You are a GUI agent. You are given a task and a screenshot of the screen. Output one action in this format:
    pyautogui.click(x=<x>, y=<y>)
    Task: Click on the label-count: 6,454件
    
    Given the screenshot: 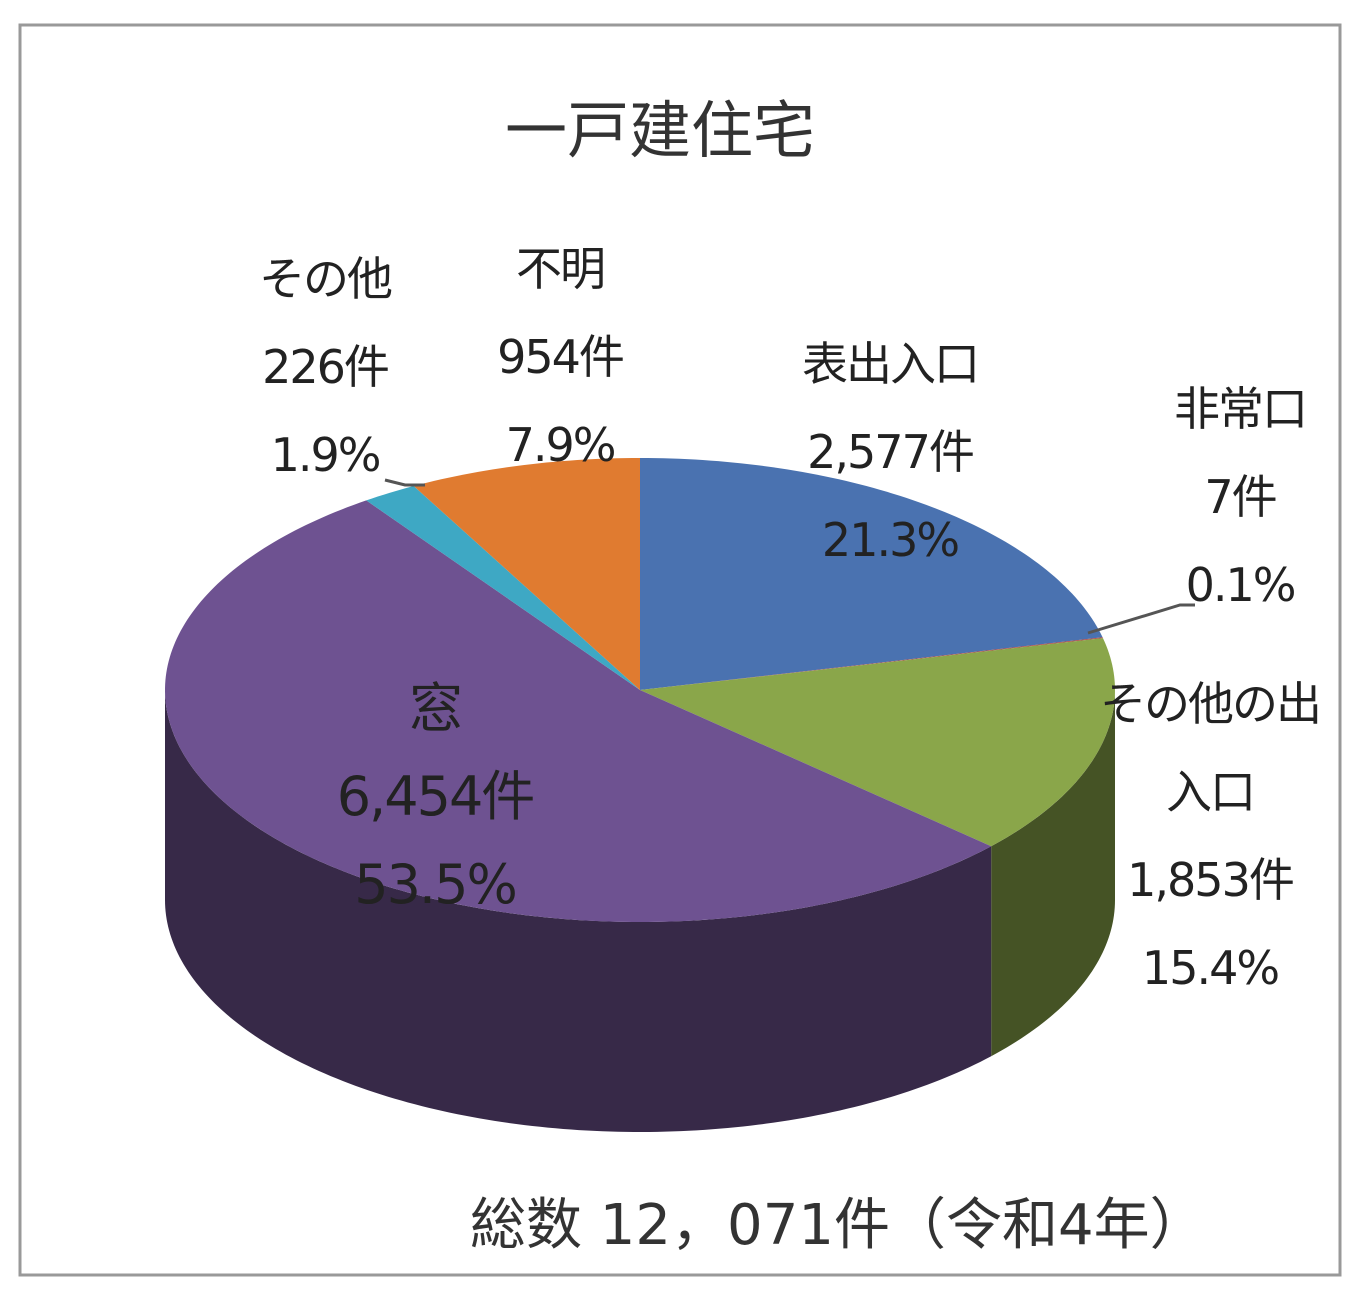 What is the action you would take?
    pyautogui.click(x=436, y=796)
    